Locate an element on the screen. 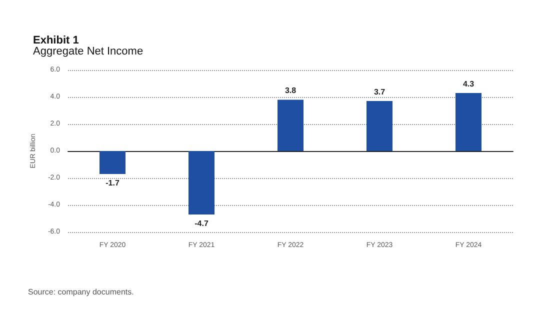 The height and width of the screenshot is (330, 551). data-label: -1.7 is located at coordinates (113, 183).